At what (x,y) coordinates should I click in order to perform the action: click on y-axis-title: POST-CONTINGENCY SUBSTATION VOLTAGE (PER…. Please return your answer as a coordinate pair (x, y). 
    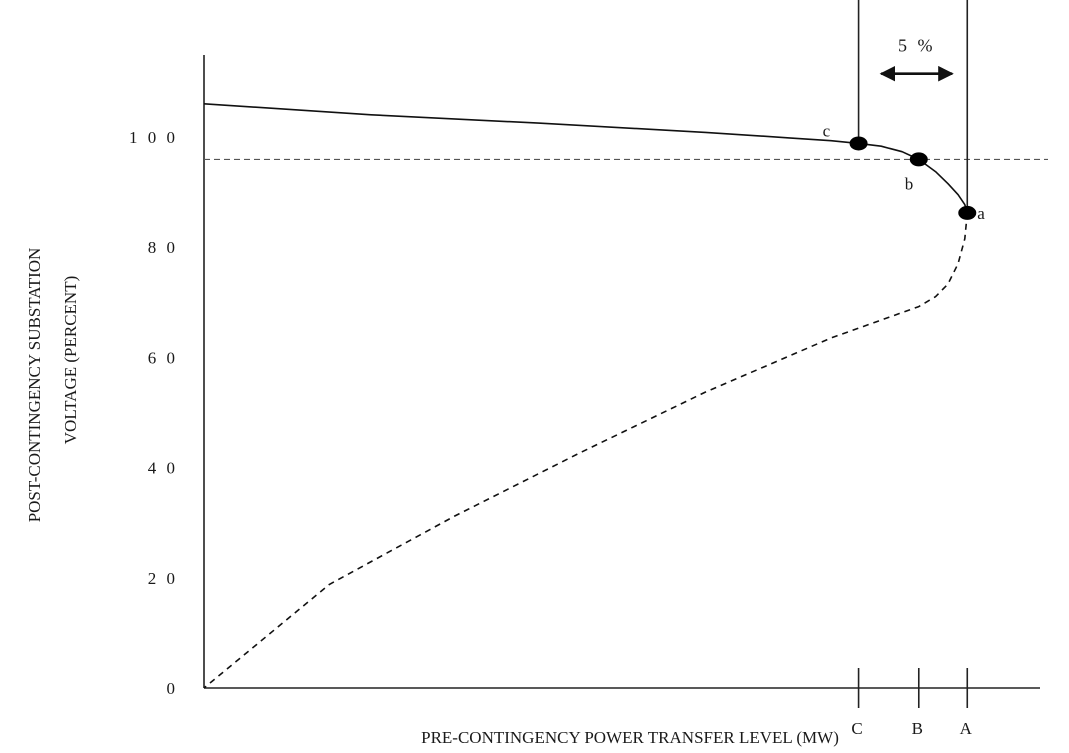
    Looking at the image, I should click on (52, 385).